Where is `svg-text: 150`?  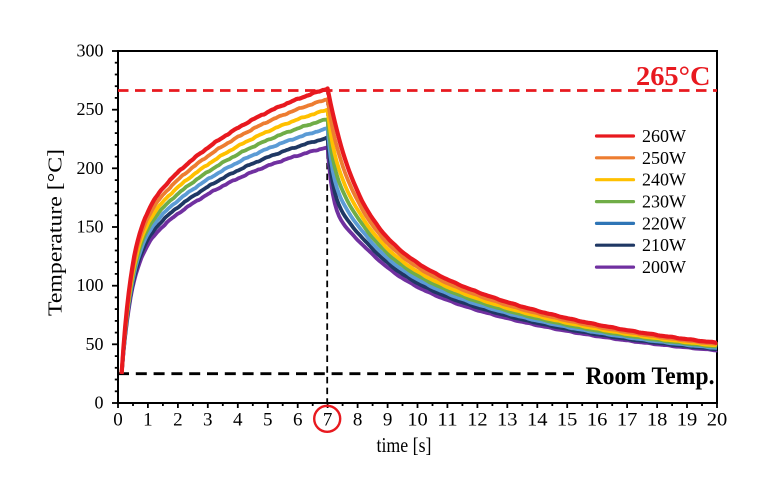
svg-text: 150 is located at coordinates (90, 227).